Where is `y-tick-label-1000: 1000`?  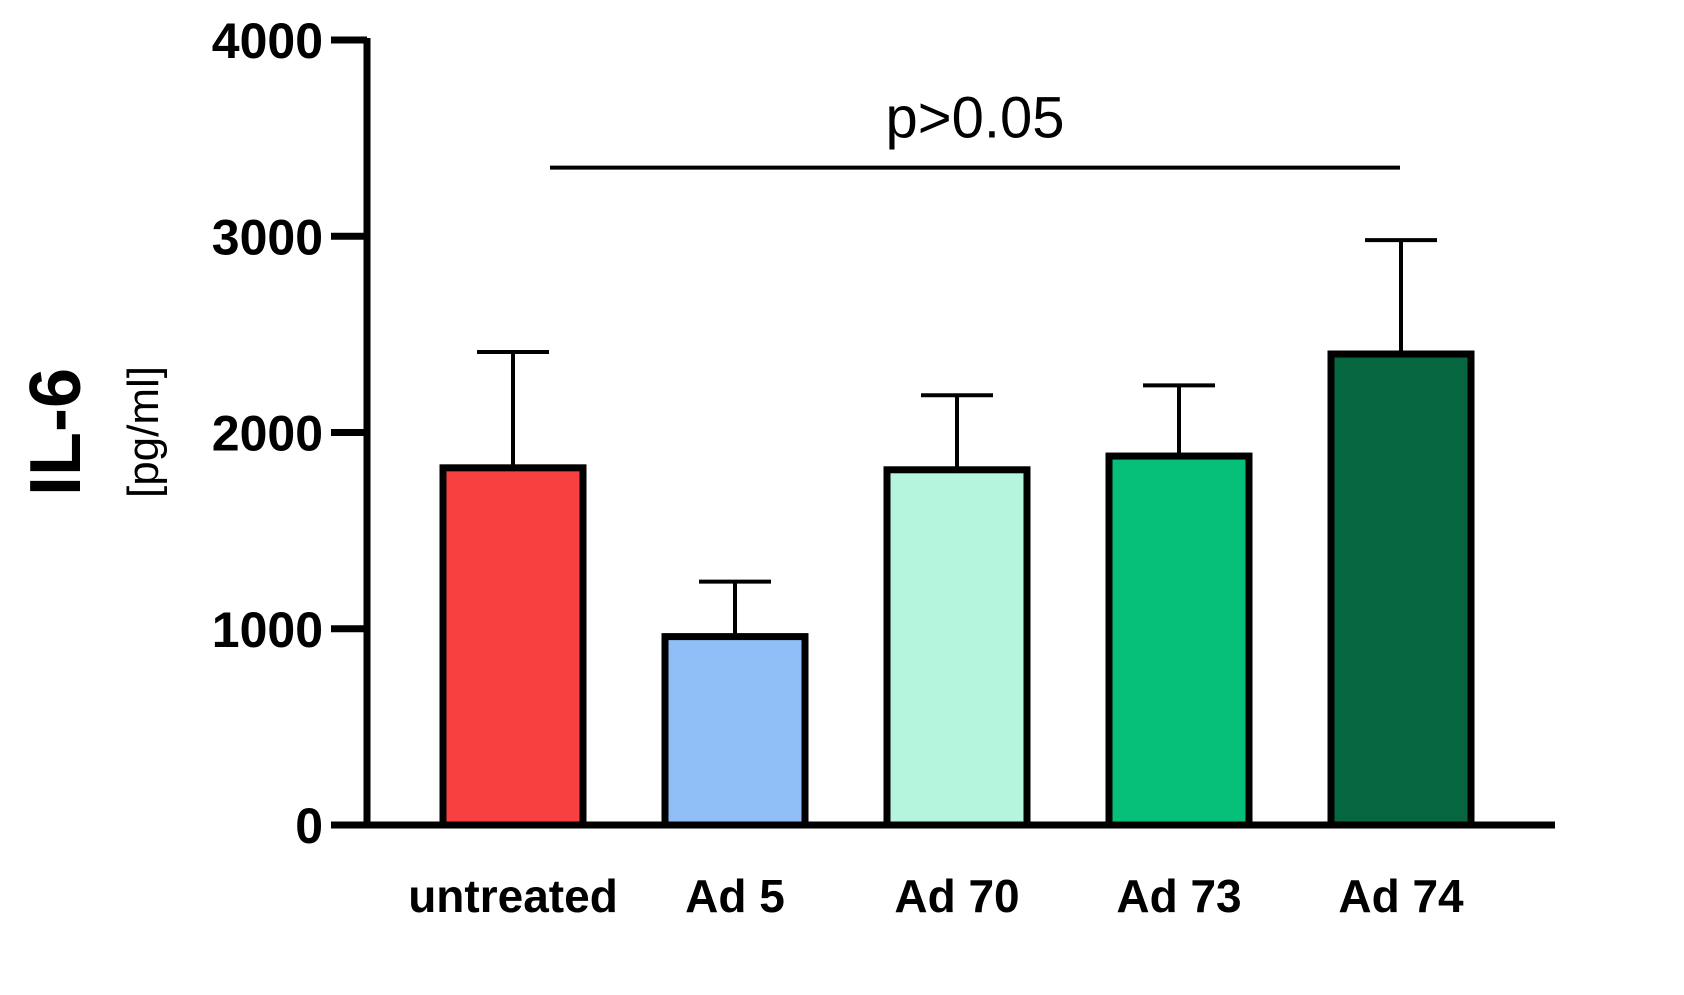 y-tick-label-1000: 1000 is located at coordinates (267, 630).